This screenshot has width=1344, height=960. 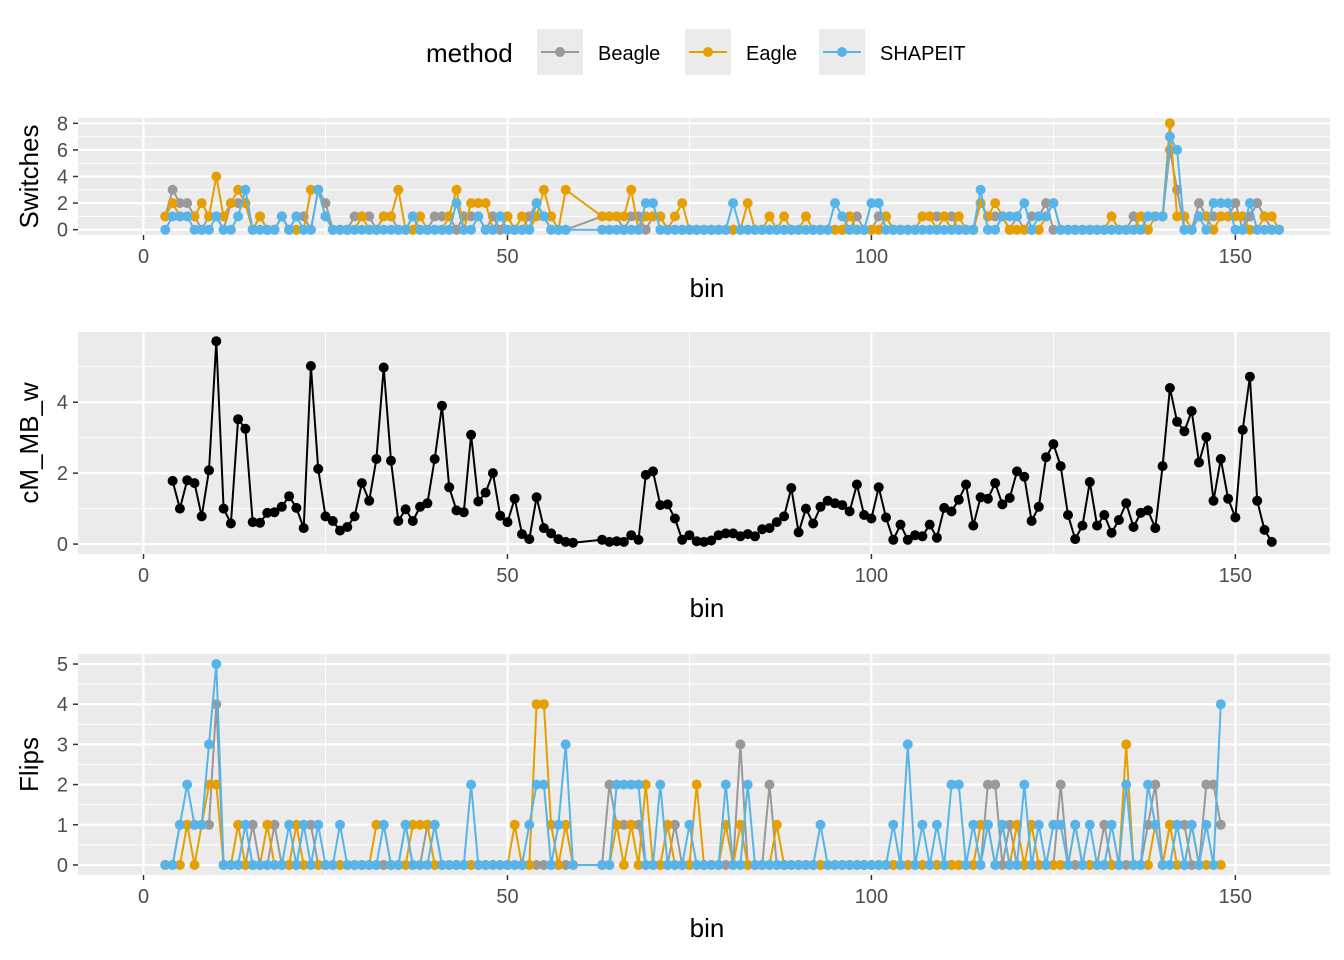 I want to click on x-tick-label: 100, so click(x=871, y=257).